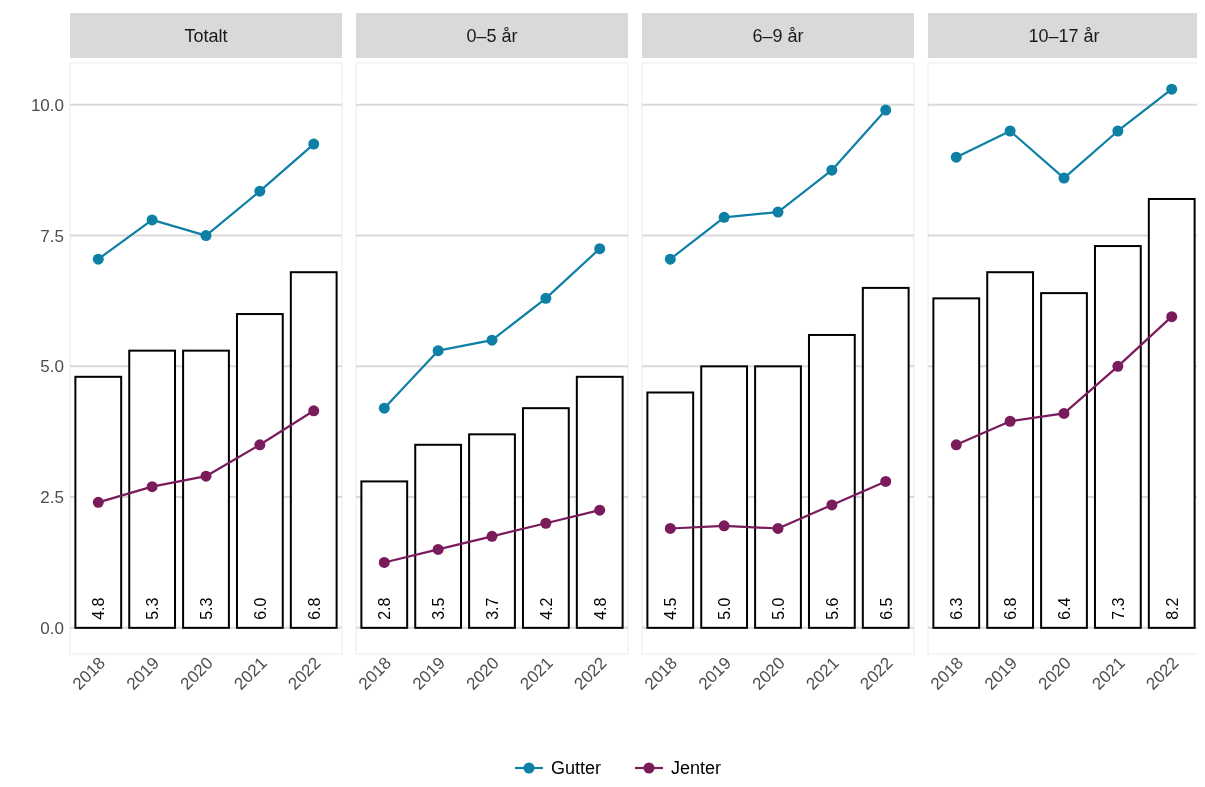 This screenshot has width=1205, height=787. What do you see at coordinates (260, 608) in the screenshot?
I see `data-label: 6.0` at bounding box center [260, 608].